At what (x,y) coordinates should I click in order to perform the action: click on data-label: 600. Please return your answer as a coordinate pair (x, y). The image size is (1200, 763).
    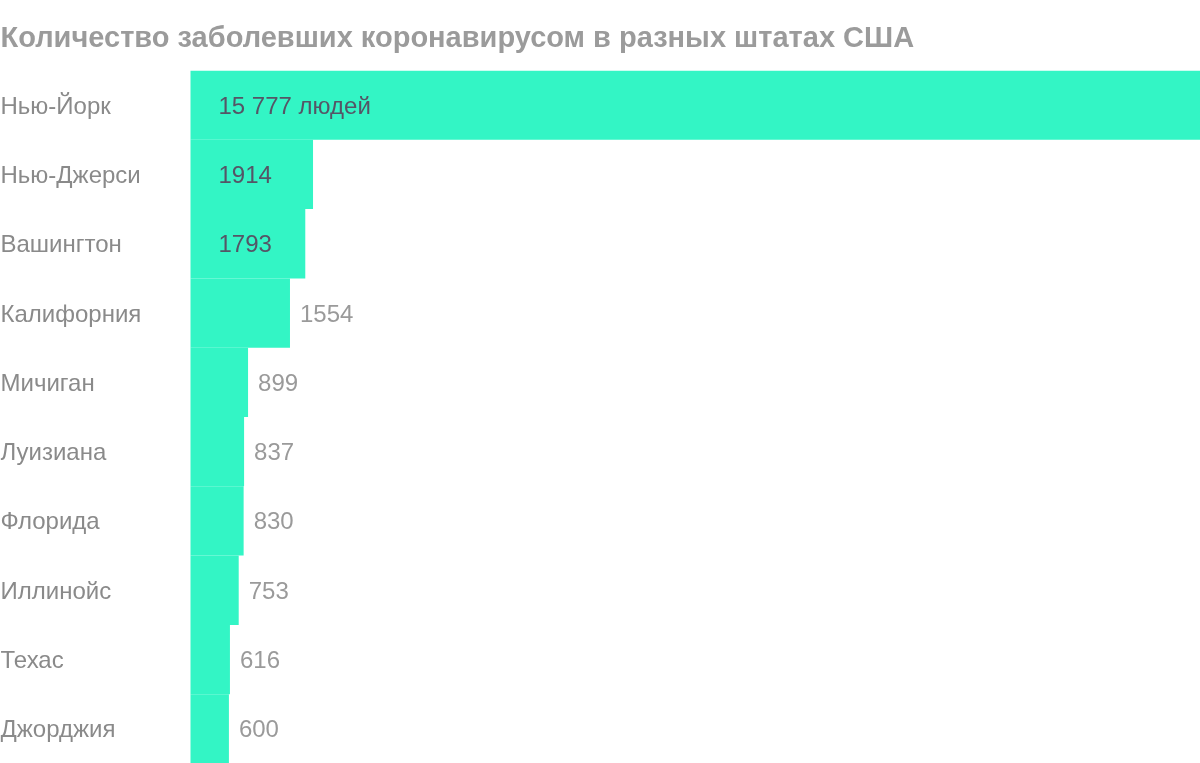
    Looking at the image, I should click on (258, 729).